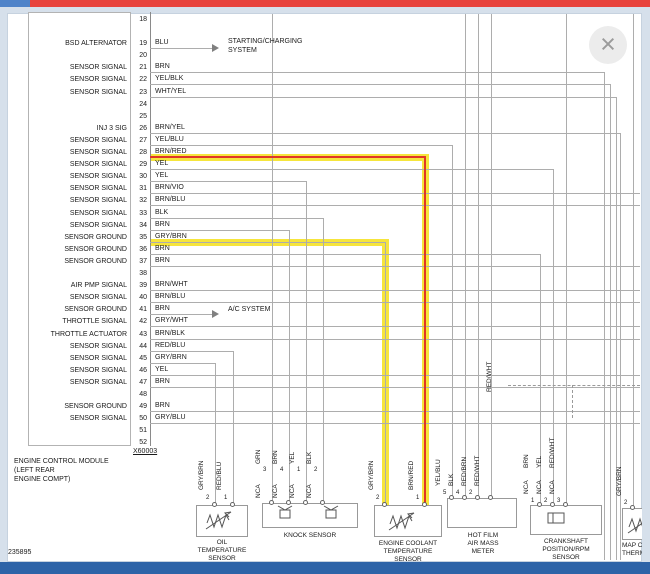 The width and height of the screenshot is (650, 574). What do you see at coordinates (96, 44) in the screenshot?
I see `pin-signal-label: BSD ALTERNATOR` at bounding box center [96, 44].